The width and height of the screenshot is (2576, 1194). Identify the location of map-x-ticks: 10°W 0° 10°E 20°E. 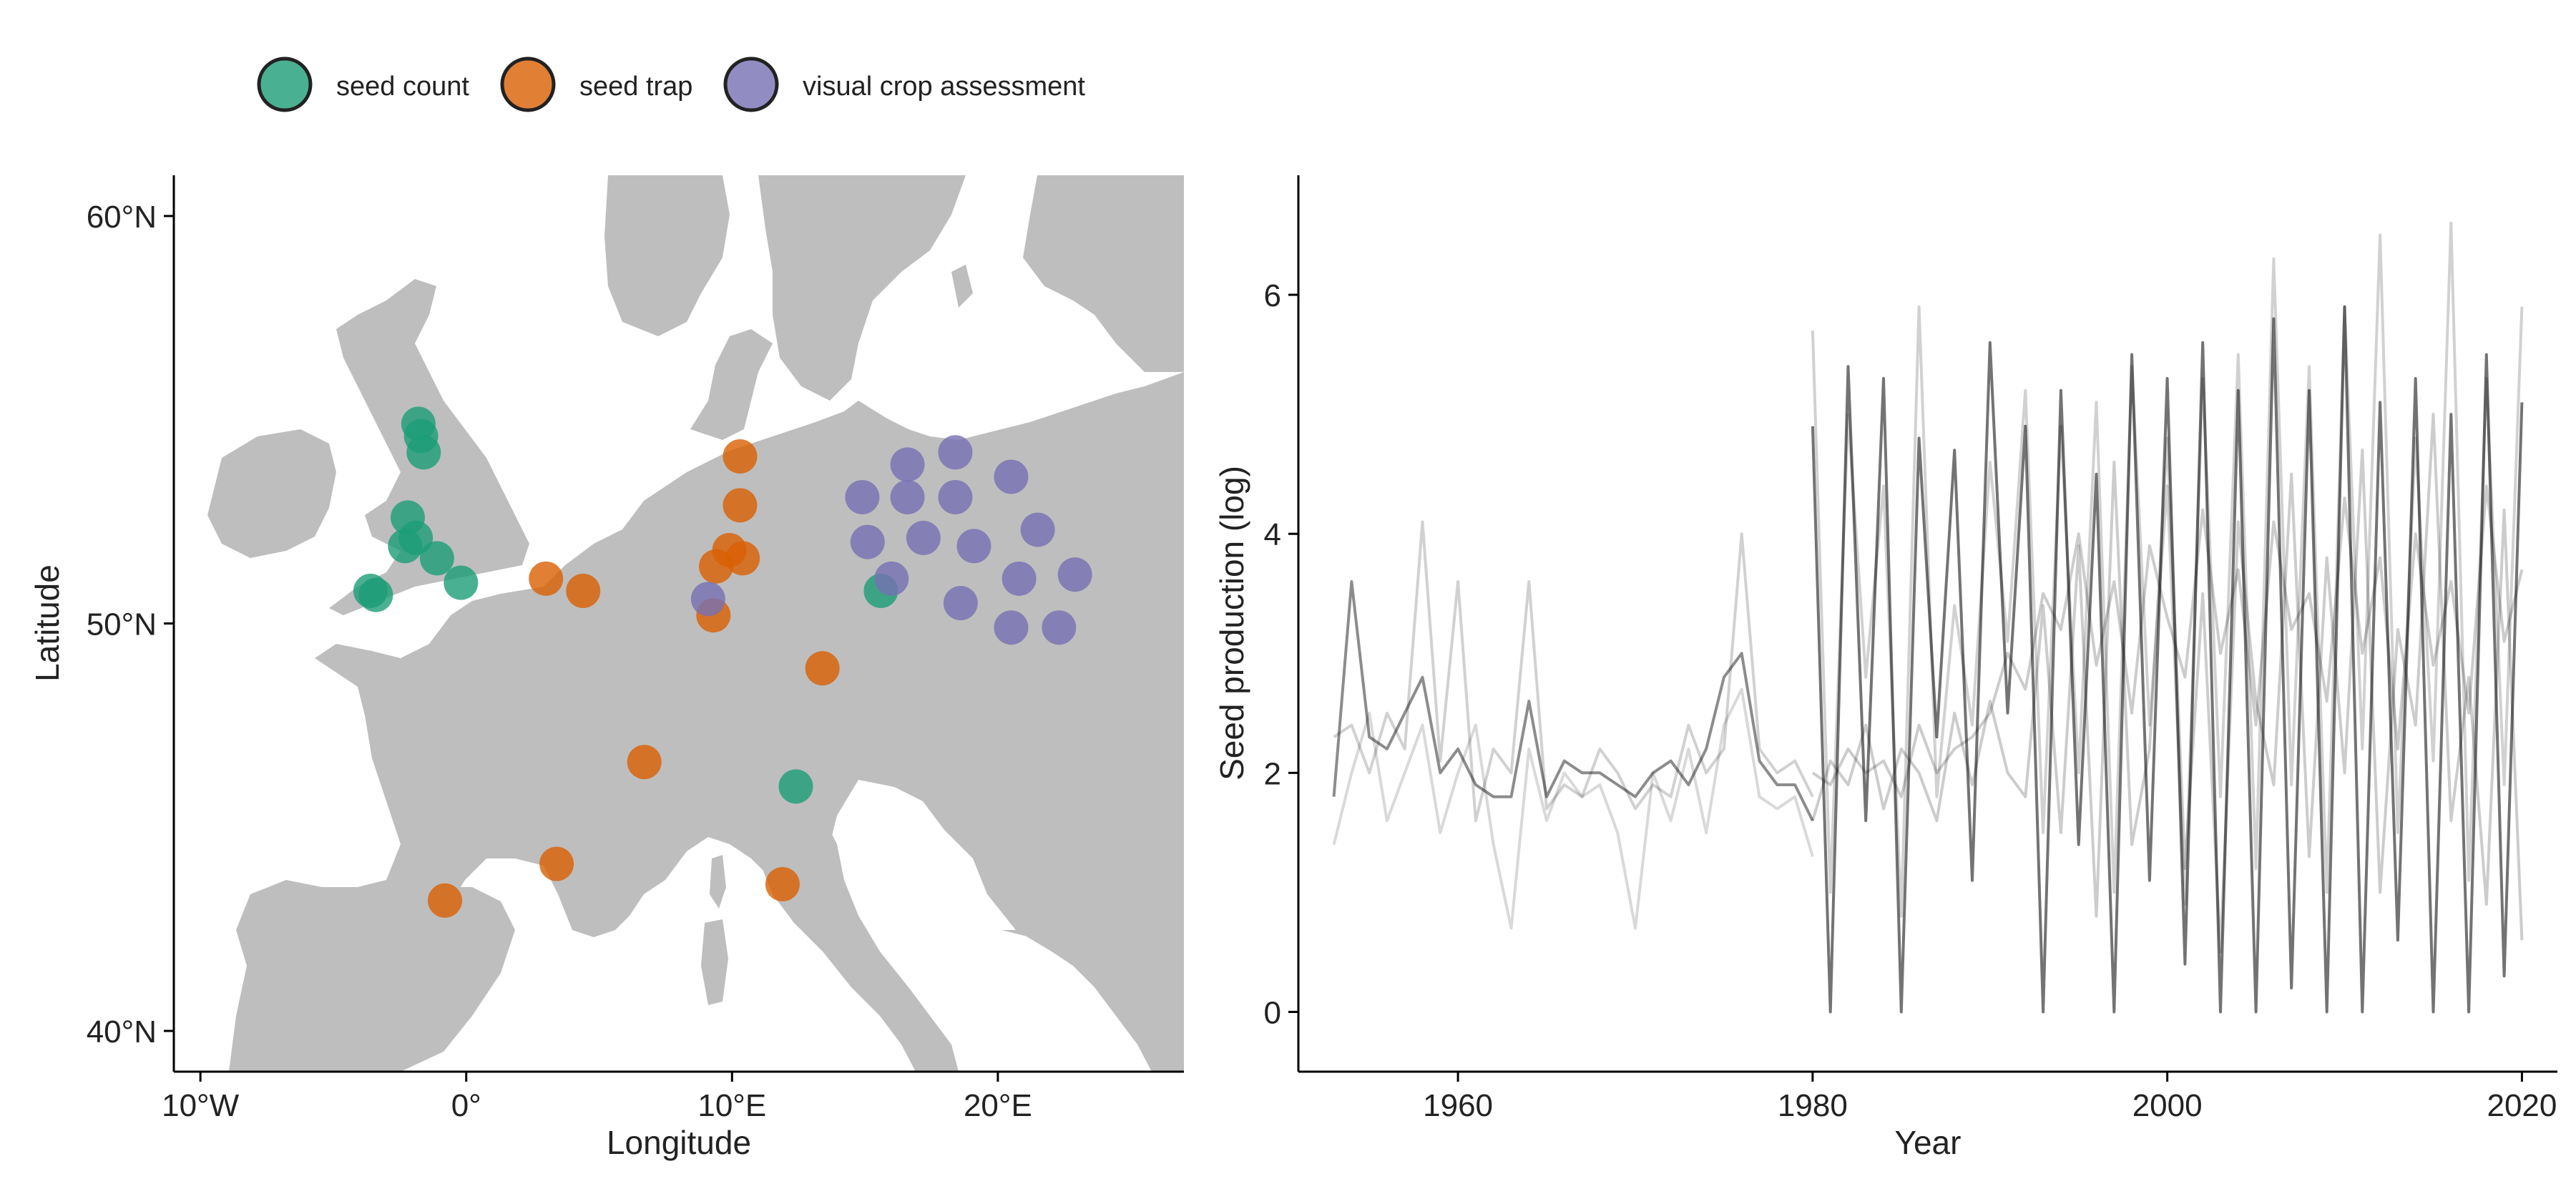
(597, 1098).